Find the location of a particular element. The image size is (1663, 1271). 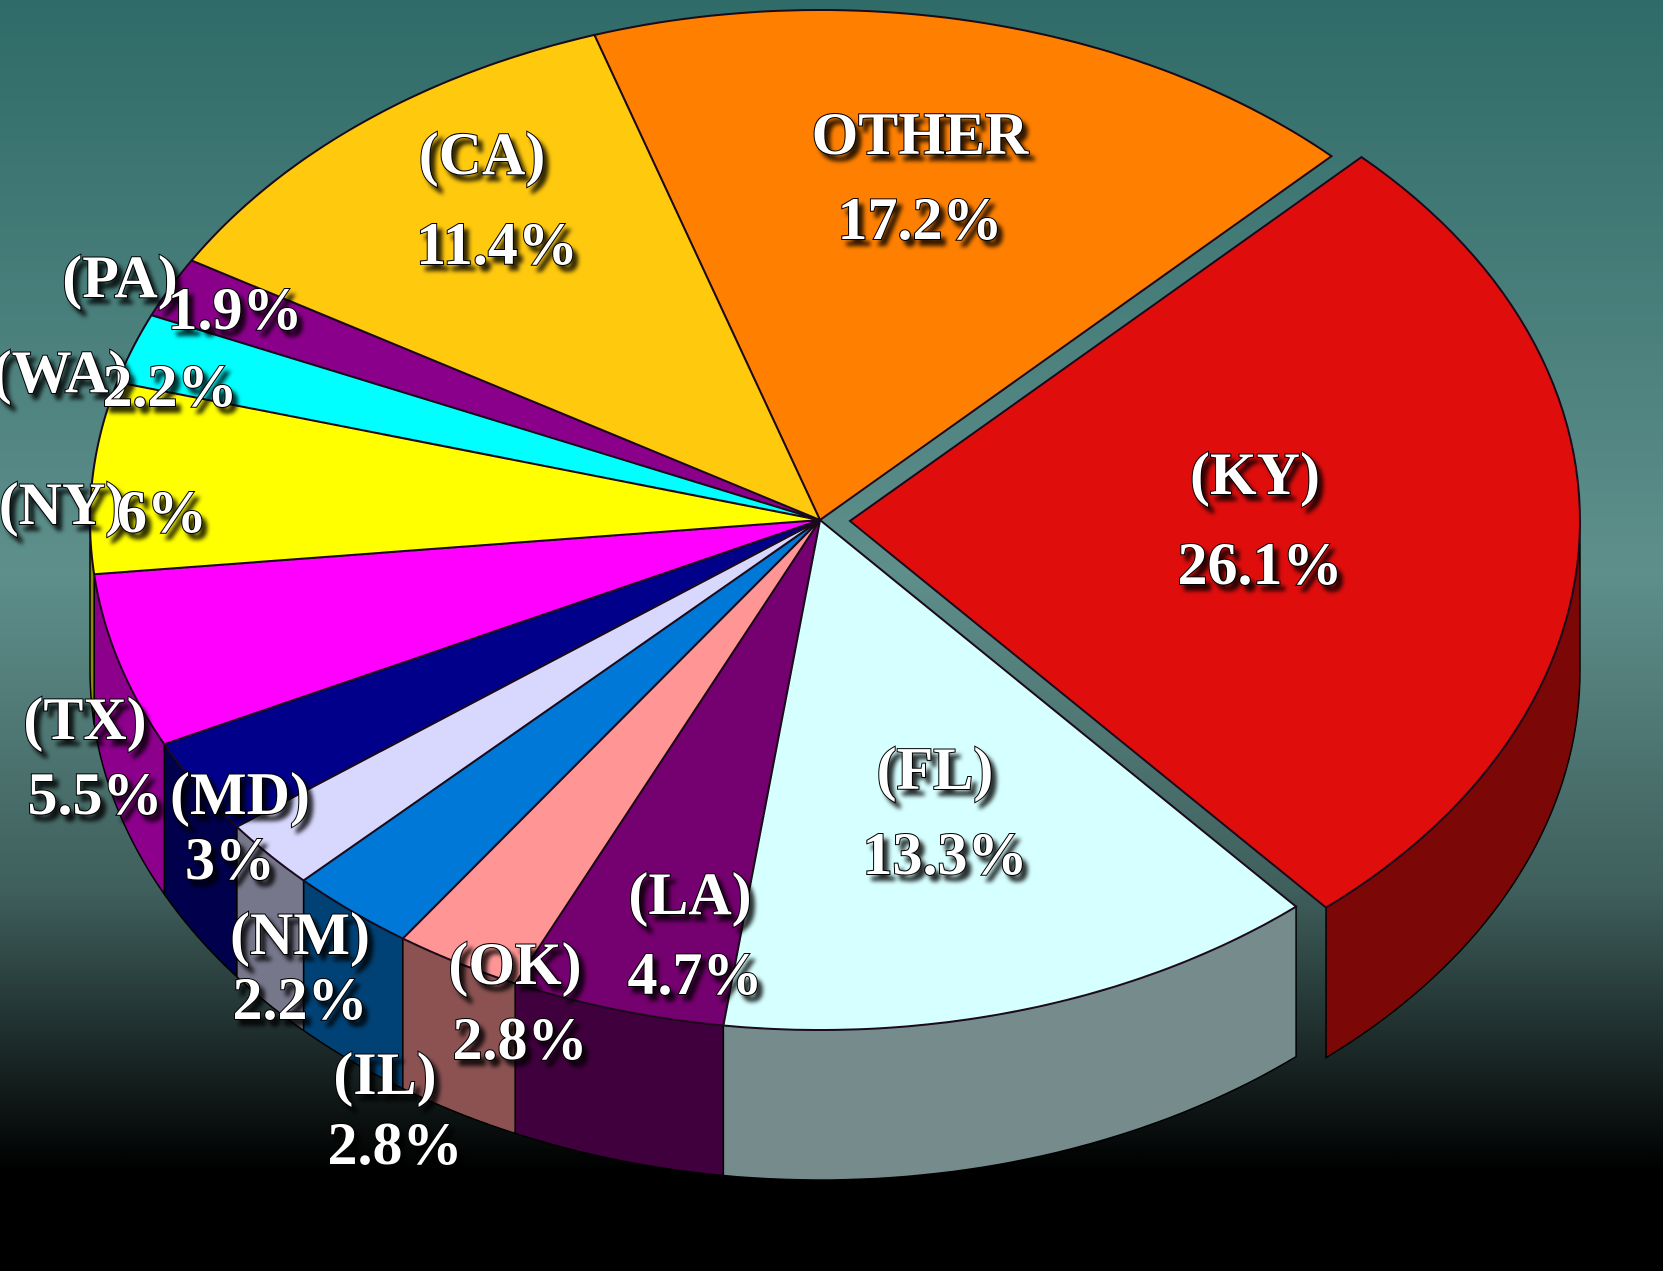

slice-label: (PA) is located at coordinates (120, 277).